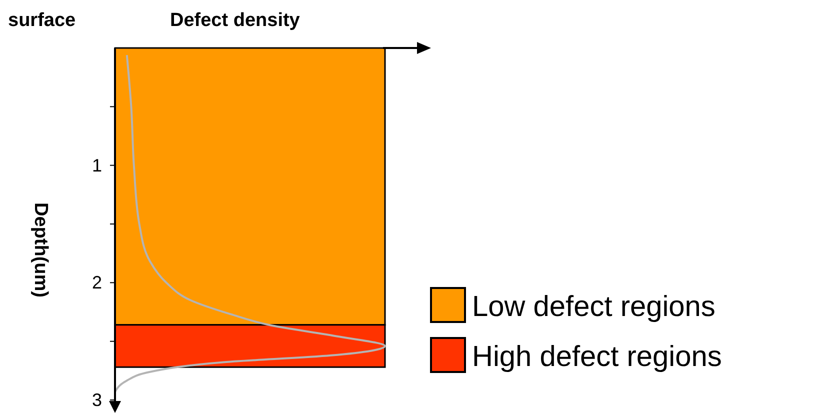  I want to click on band-label: High defect regions, so click(597, 357).